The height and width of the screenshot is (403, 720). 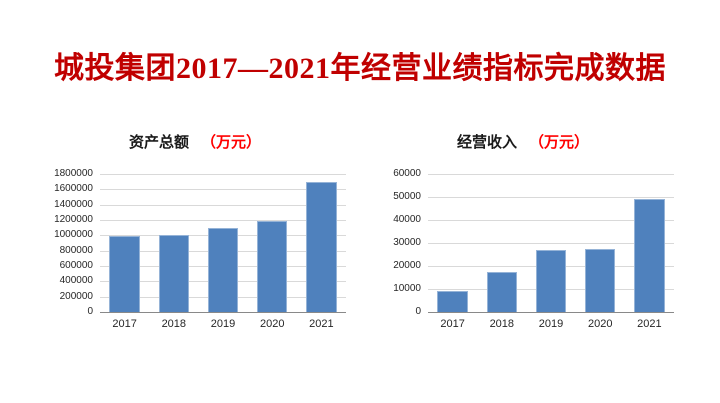 What do you see at coordinates (407, 242) in the screenshot?
I see `y-tick-label: 30000` at bounding box center [407, 242].